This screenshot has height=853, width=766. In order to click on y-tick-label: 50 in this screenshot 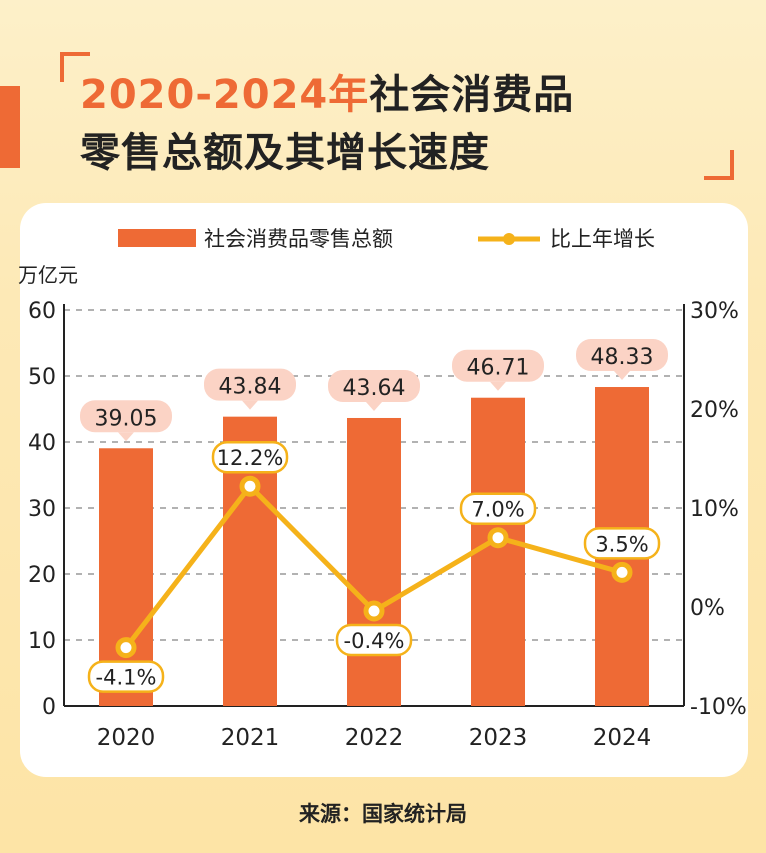, I will do `click(42, 377)`.